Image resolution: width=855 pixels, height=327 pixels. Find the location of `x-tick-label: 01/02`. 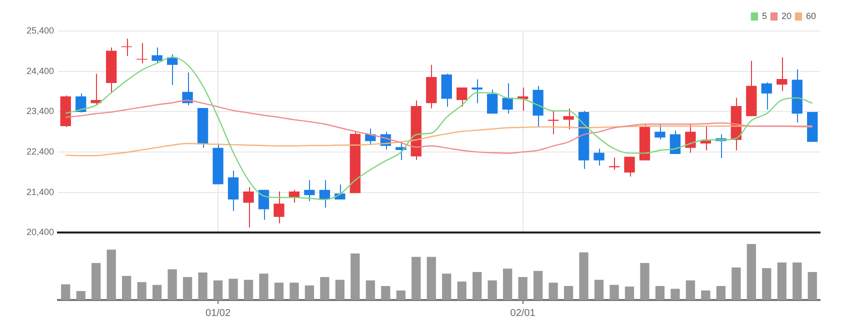

x-tick-label: 01/02 is located at coordinates (218, 313).